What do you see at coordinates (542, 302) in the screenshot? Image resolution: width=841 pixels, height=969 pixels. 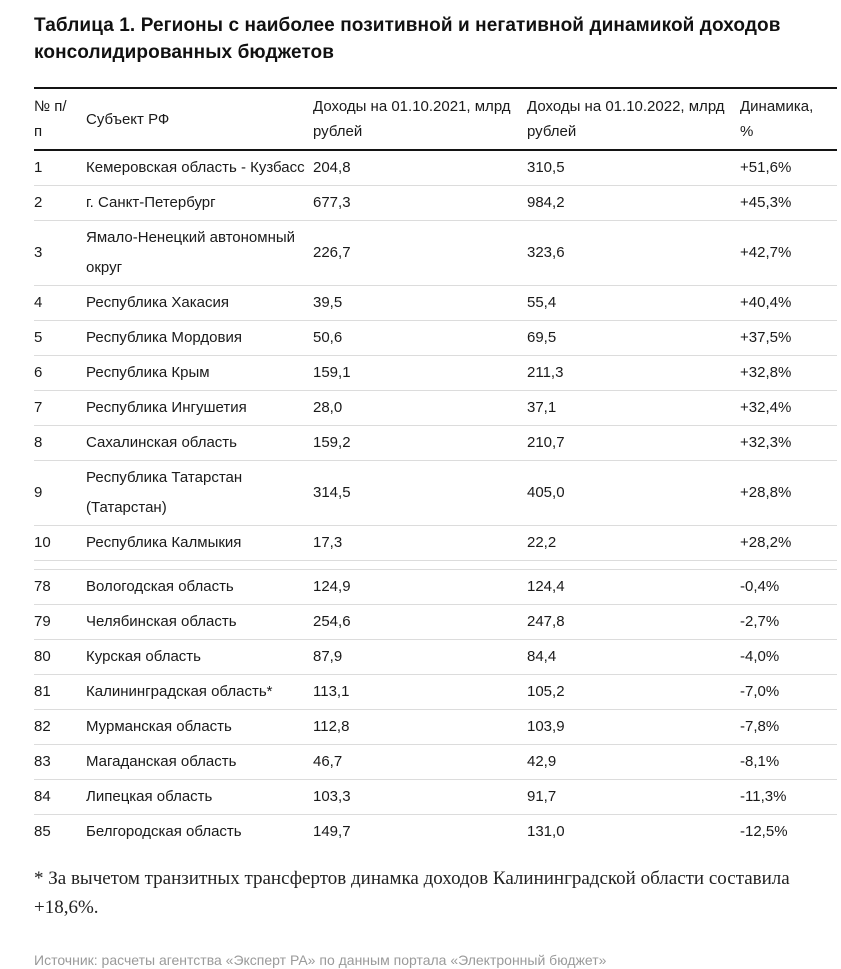 I see `cell-rev2022: 55,4` at bounding box center [542, 302].